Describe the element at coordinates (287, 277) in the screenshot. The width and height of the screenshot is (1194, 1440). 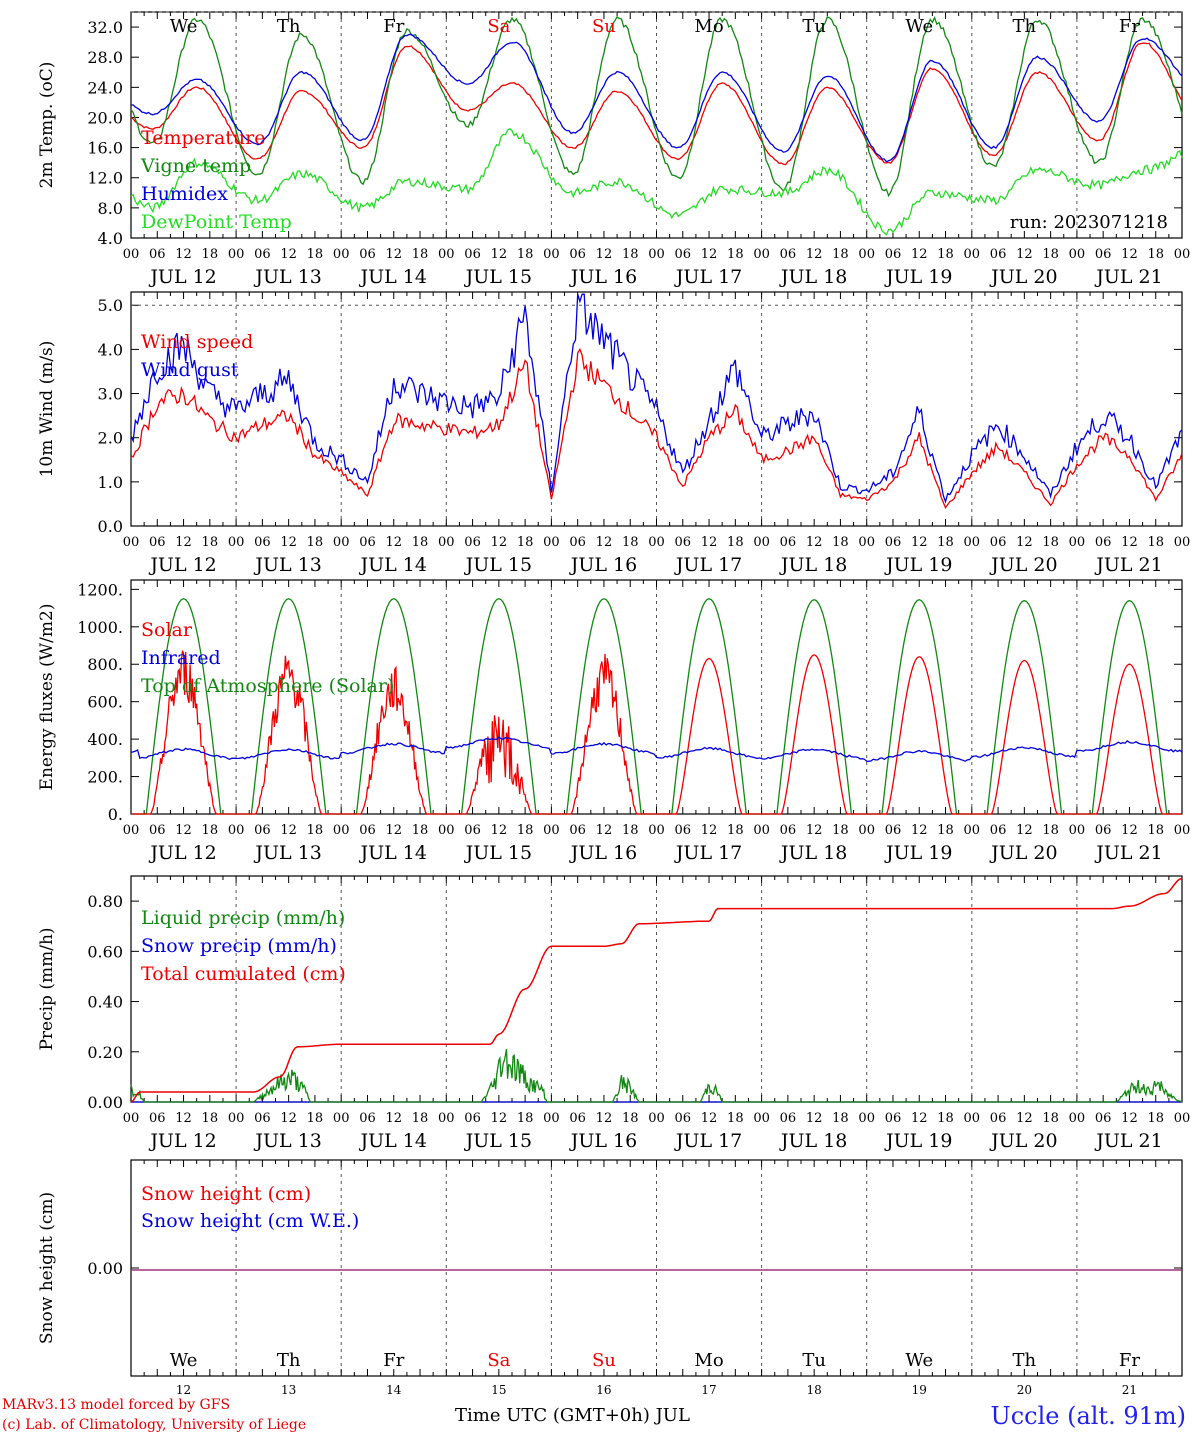
I see `date-label: JUL 13` at that location.